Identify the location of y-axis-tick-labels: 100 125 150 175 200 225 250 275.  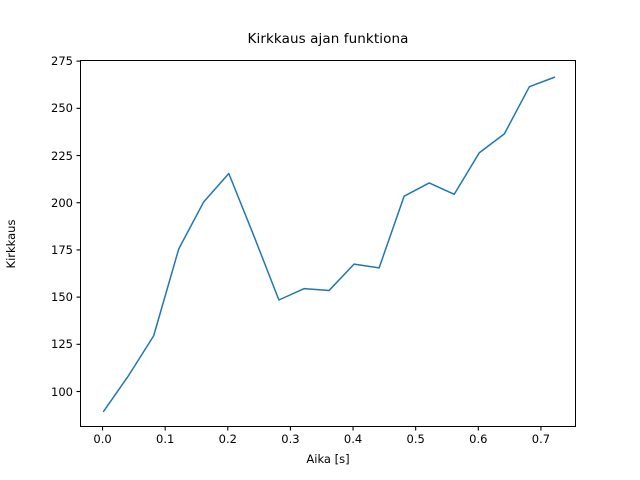
(52, 240).